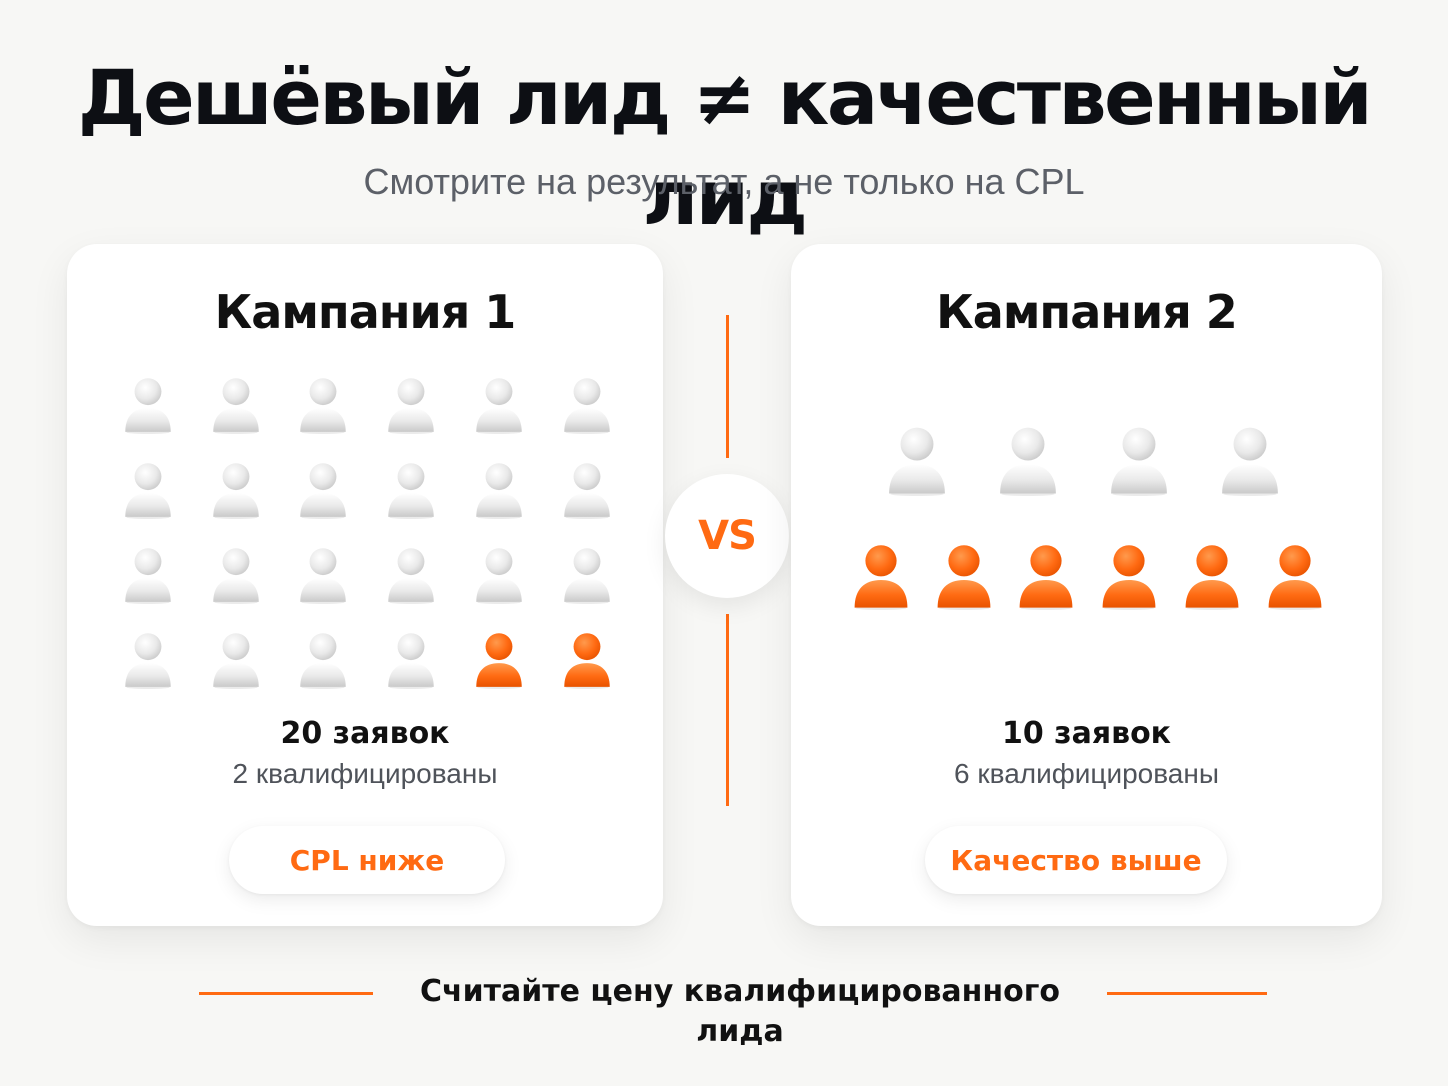 The image size is (1448, 1086). I want to click on footer-line-right, so click(1187, 993).